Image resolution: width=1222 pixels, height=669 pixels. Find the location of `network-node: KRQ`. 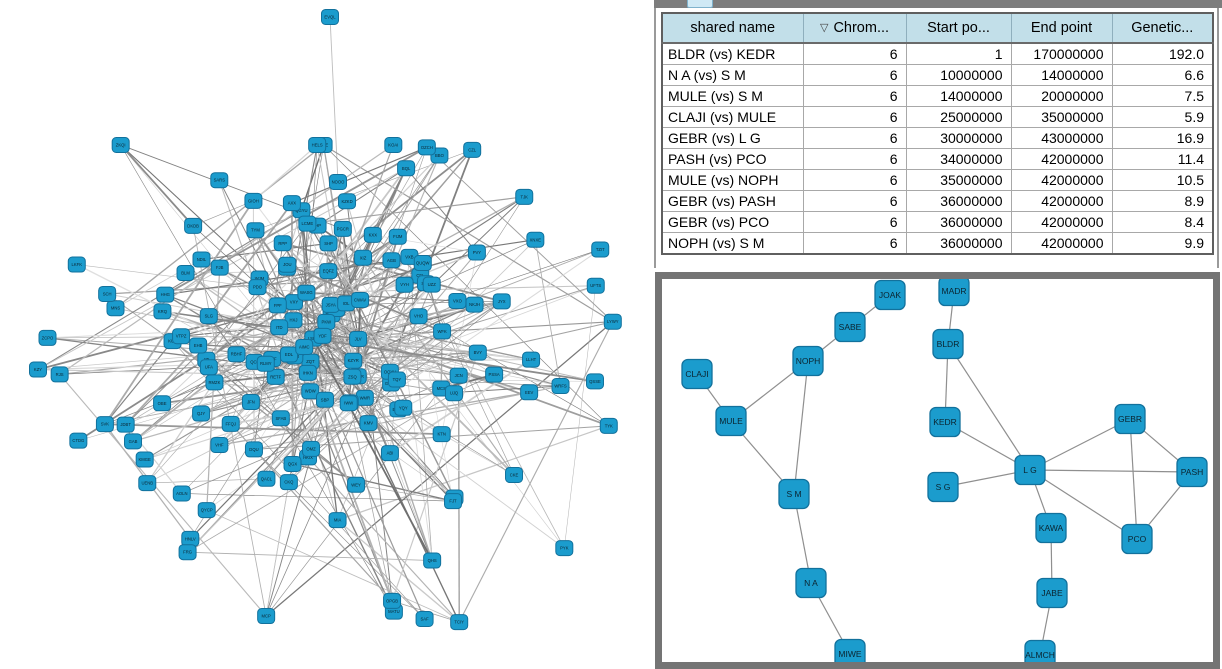

network-node: KRQ is located at coordinates (162, 311).